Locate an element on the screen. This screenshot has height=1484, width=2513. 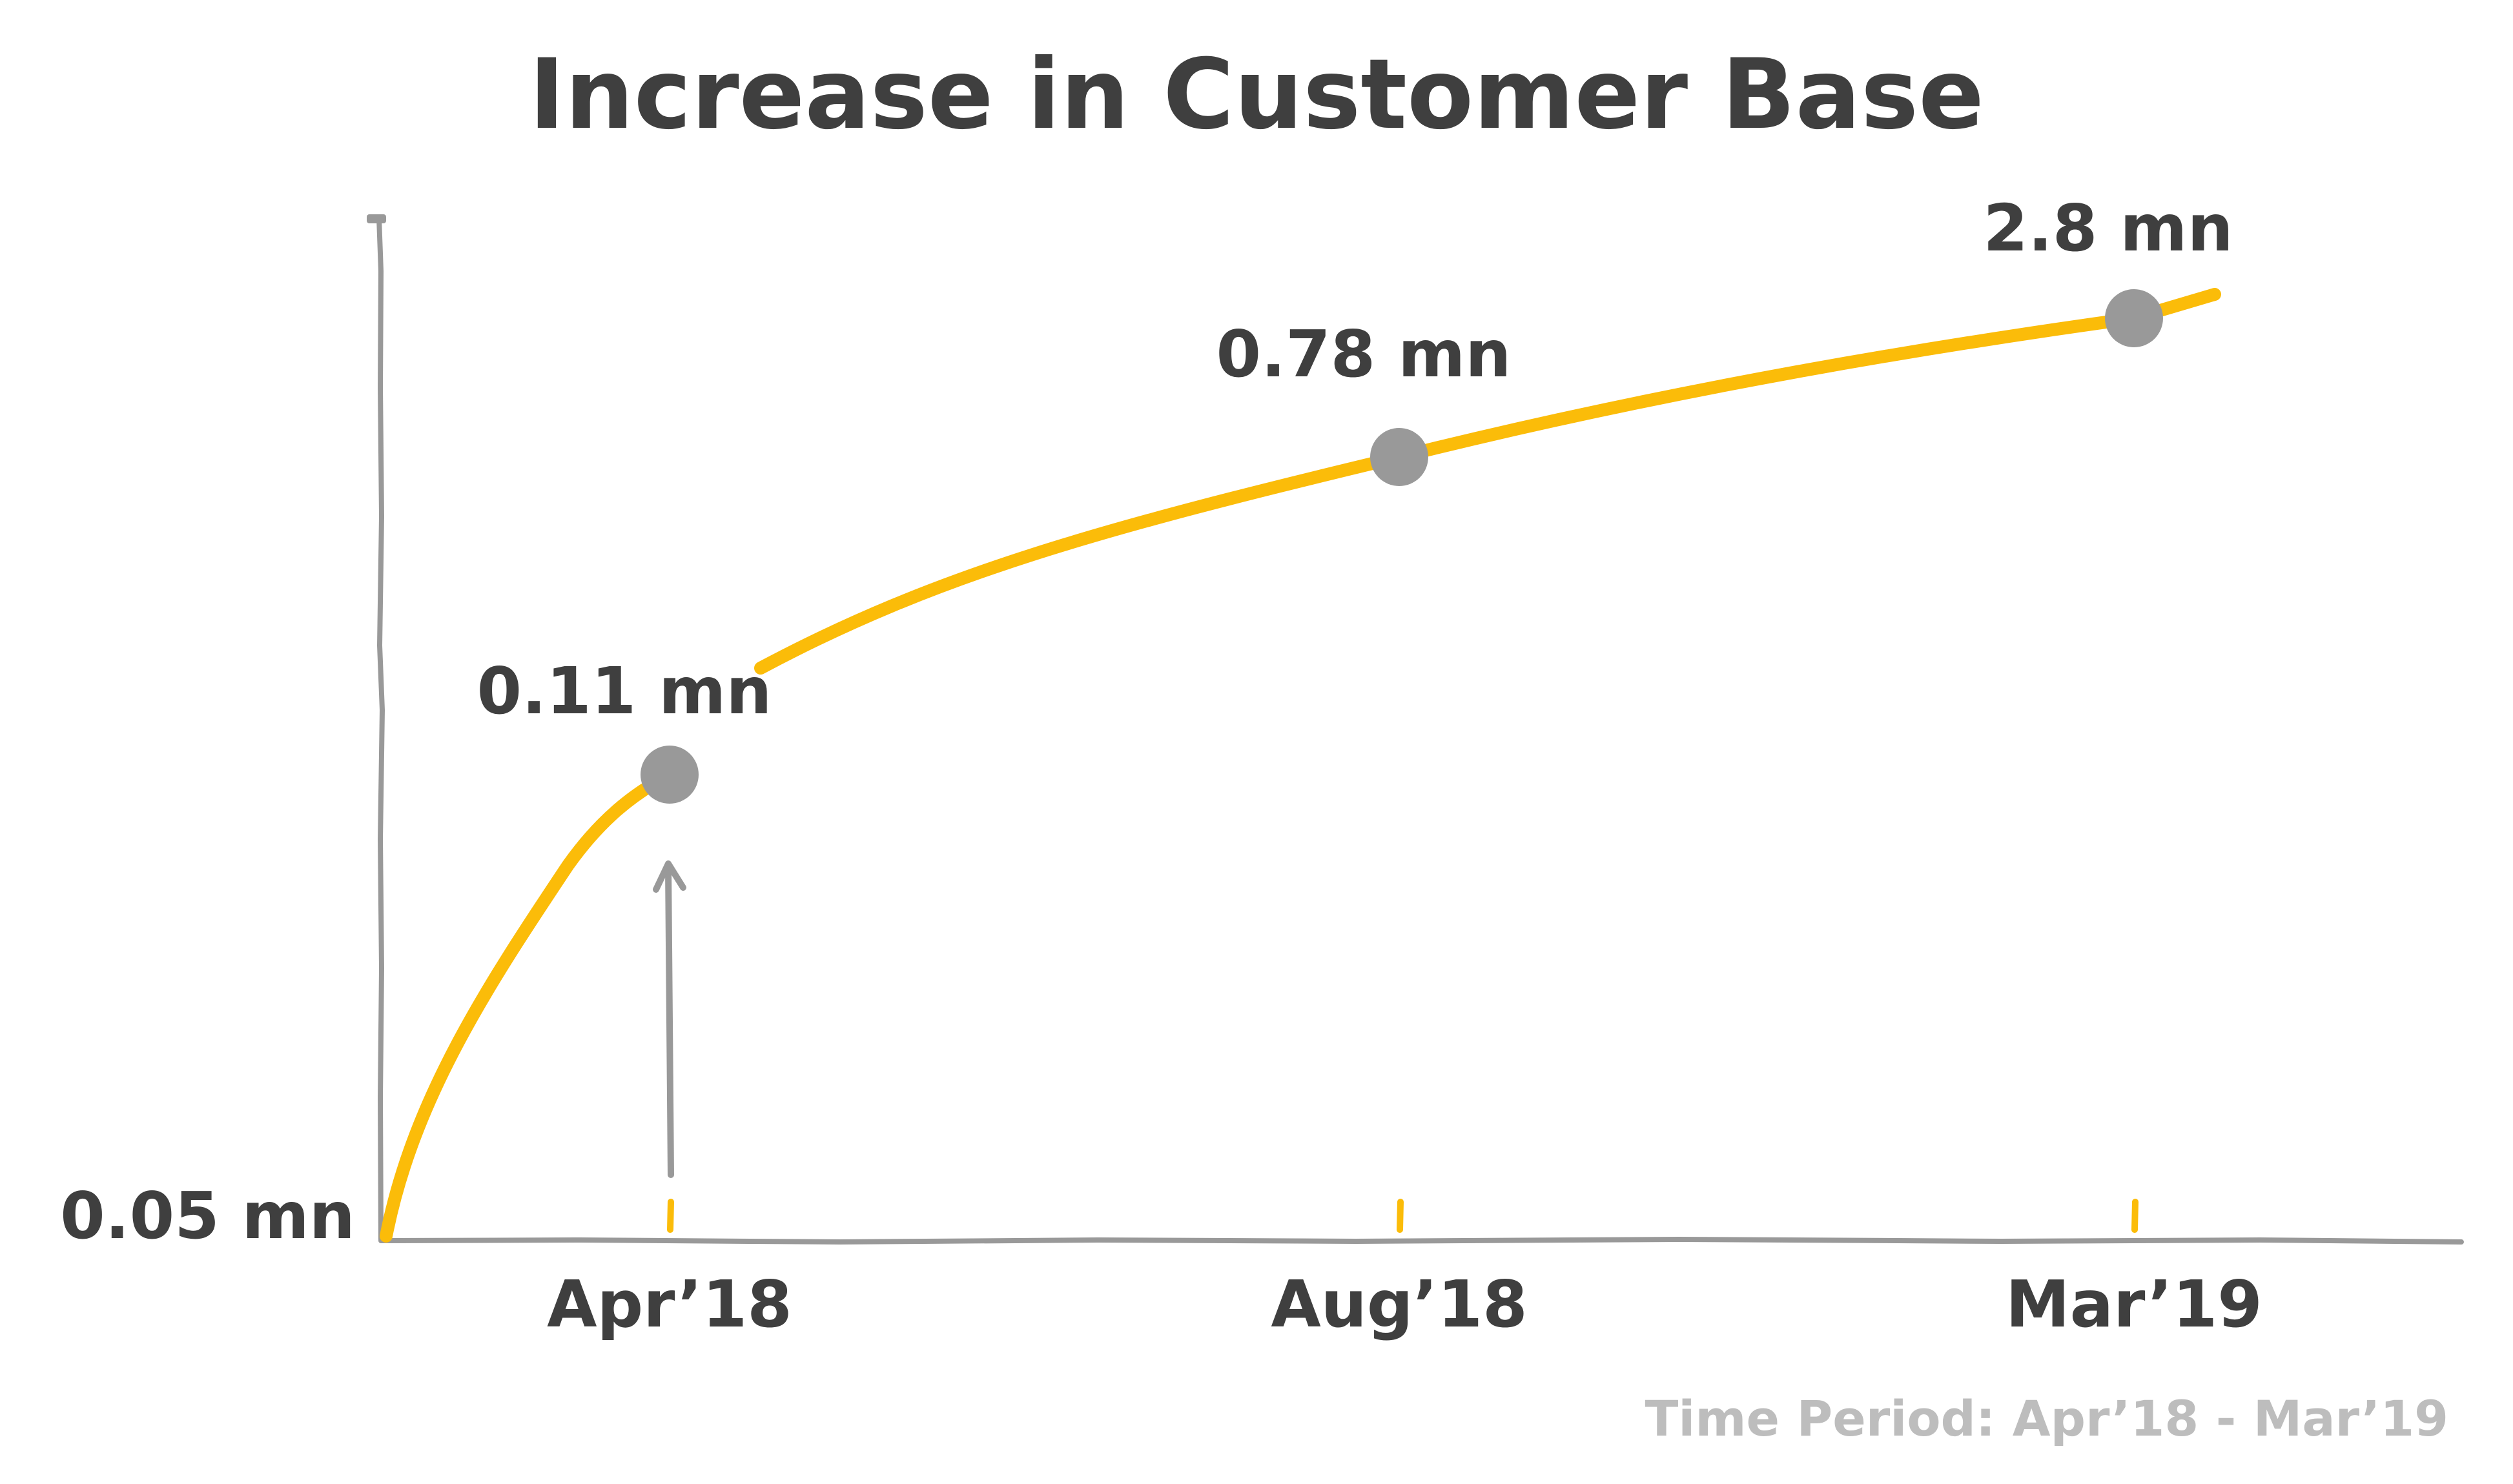
y-axis is located at coordinates (379, 729).